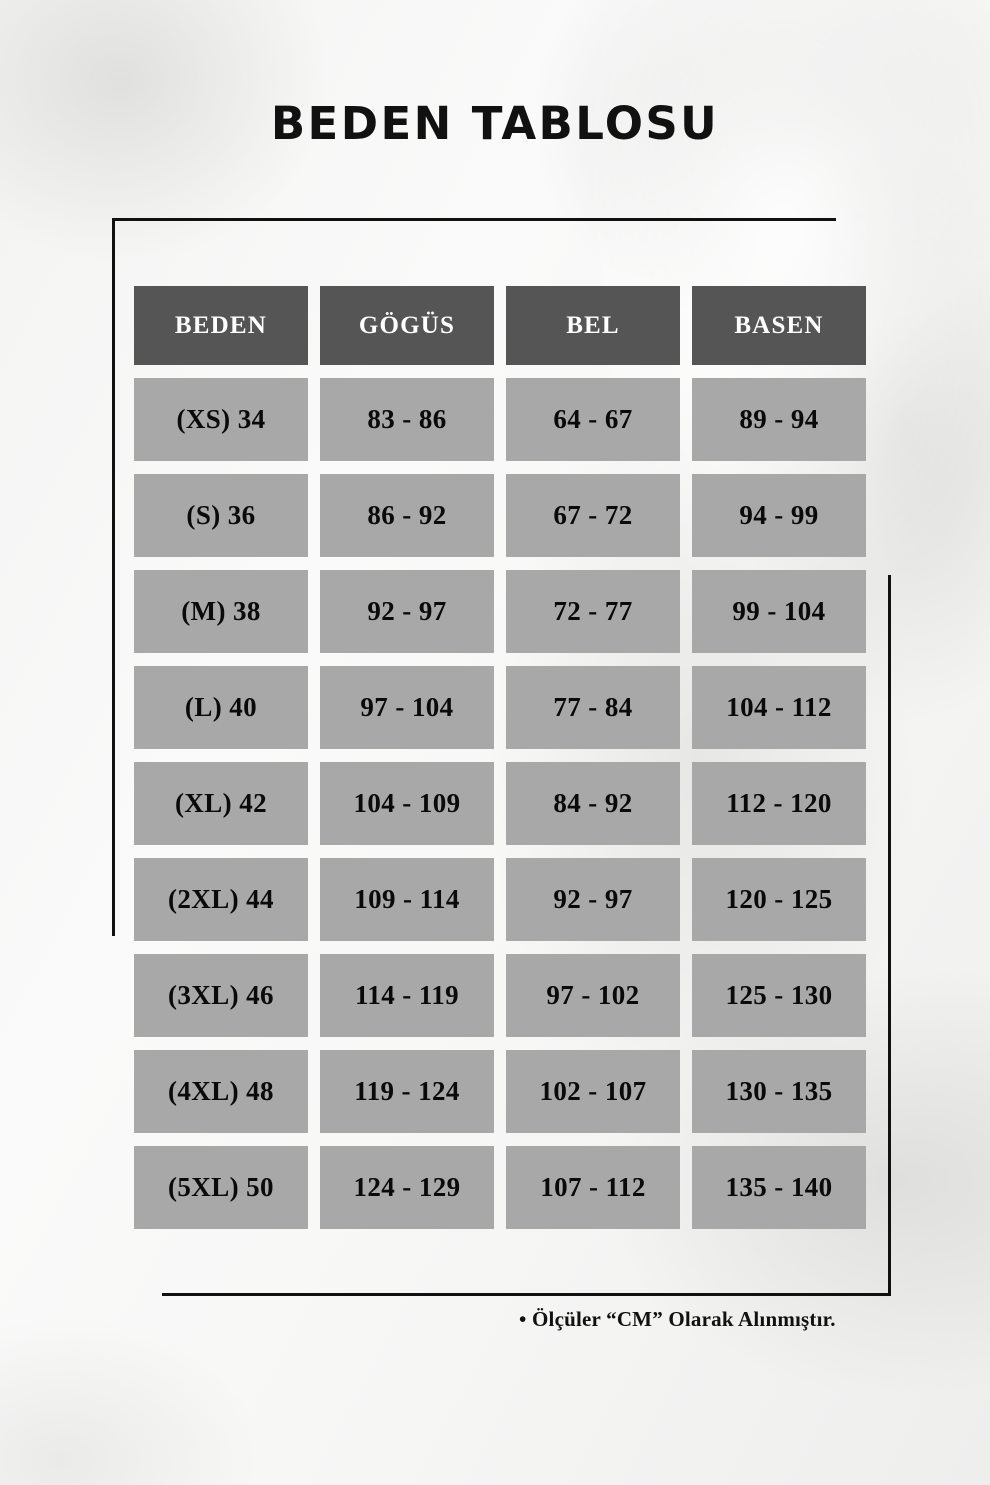 The width and height of the screenshot is (990, 1485). Describe the element at coordinates (407, 611) in the screenshot. I see `table-cell-gogus: 92 - 97` at that location.